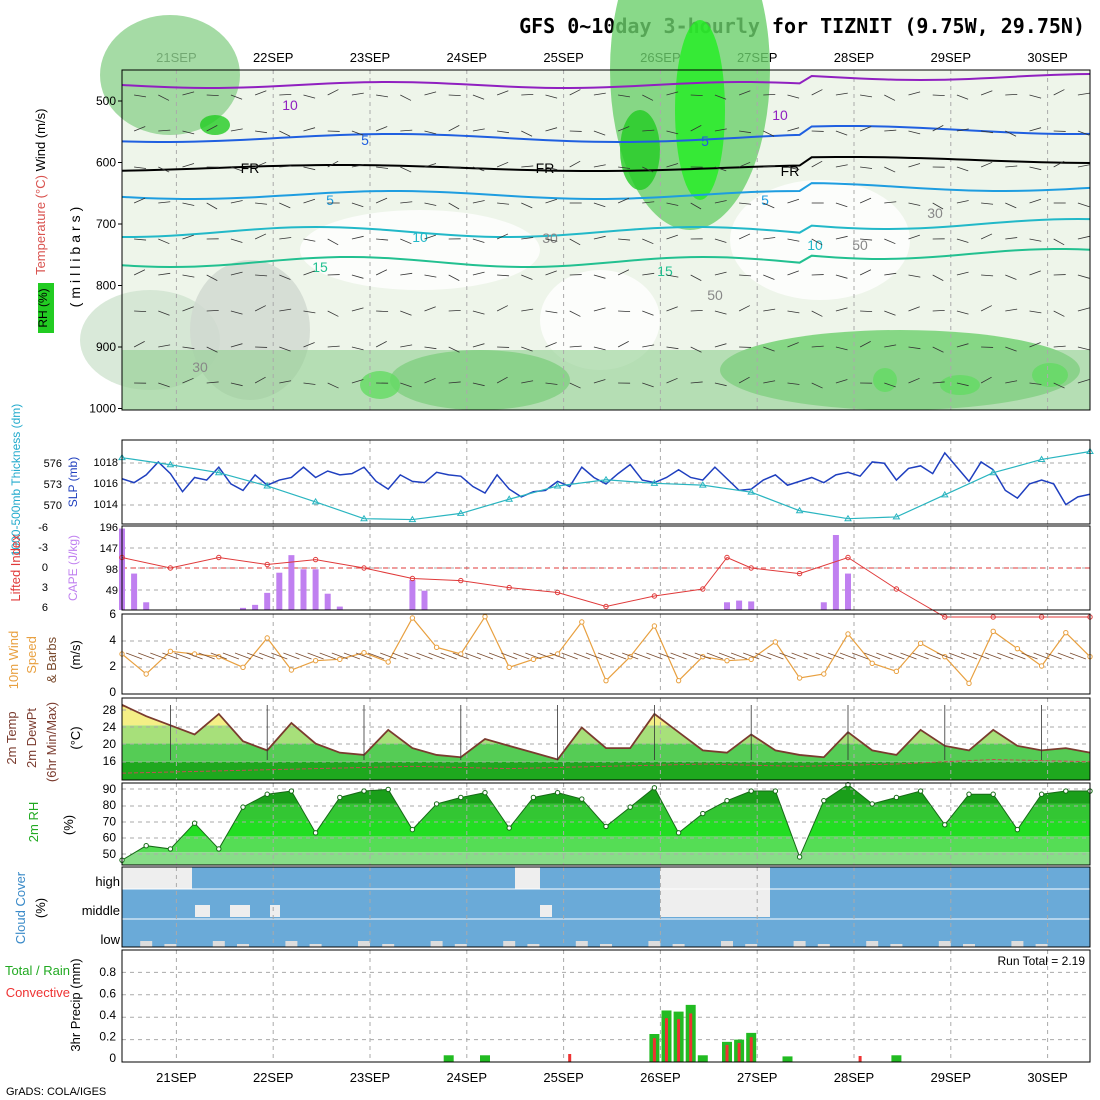 Image resolution: width=1100 pixels, height=1100 pixels. What do you see at coordinates (420, 250) in the screenshot?
I see `rh-shade` at bounding box center [420, 250].